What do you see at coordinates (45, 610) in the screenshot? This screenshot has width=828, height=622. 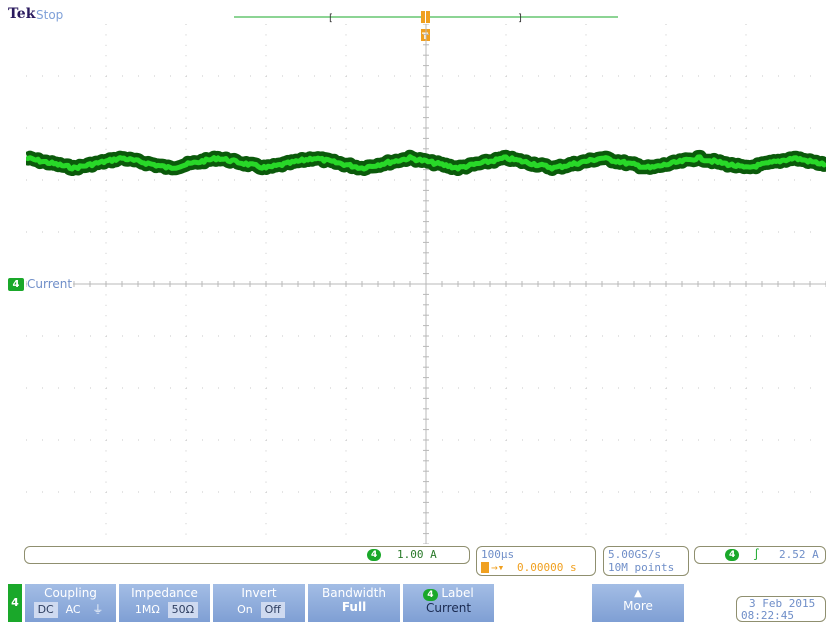 I see `coupling-dc: DC` at bounding box center [45, 610].